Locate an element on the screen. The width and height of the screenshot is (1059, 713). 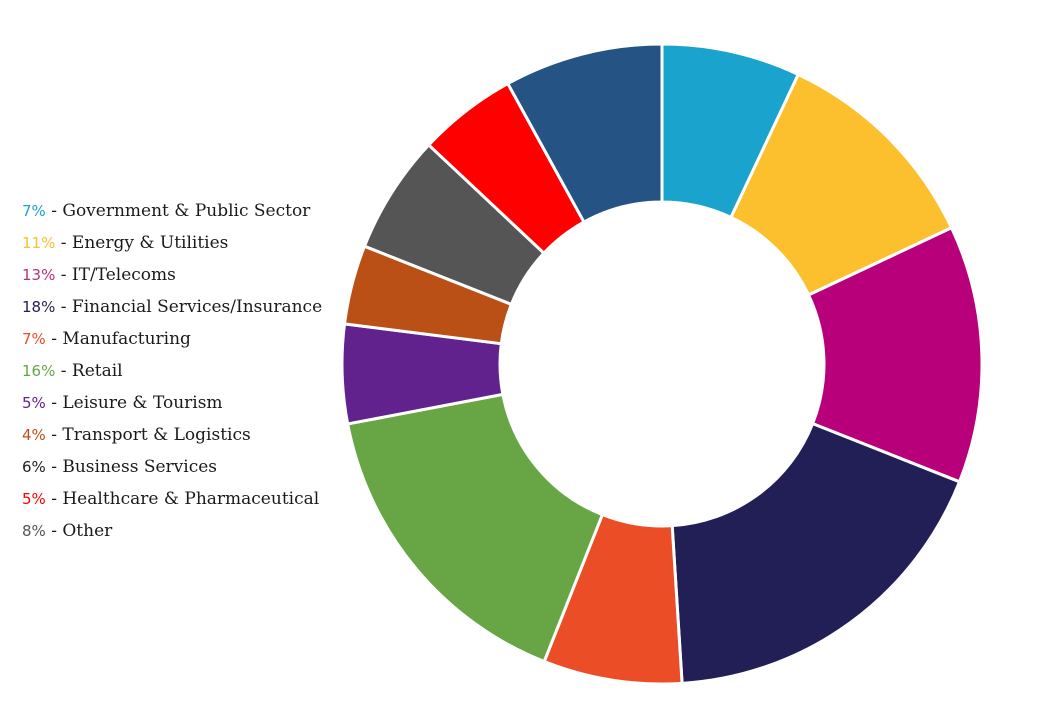
legend-item-label: Financial Services/Insurance is located at coordinates (197, 307).